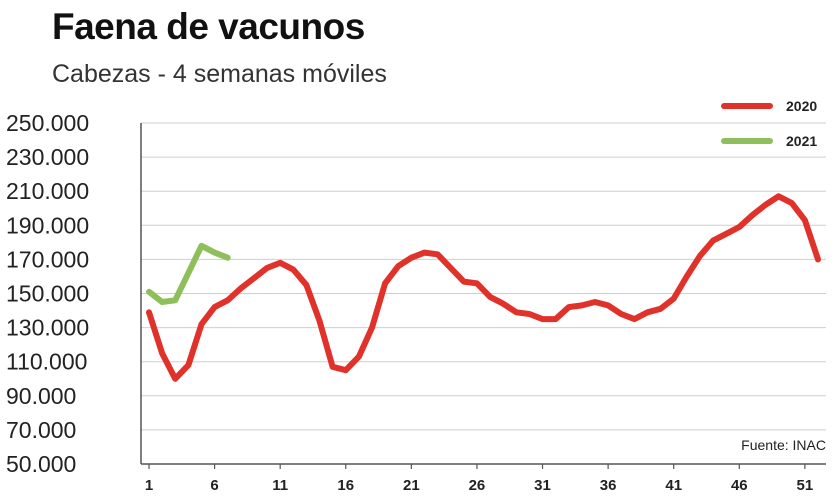 The image size is (840, 497). Describe the element at coordinates (769, 123) in the screenshot. I see `legend: 2020 2021` at that location.